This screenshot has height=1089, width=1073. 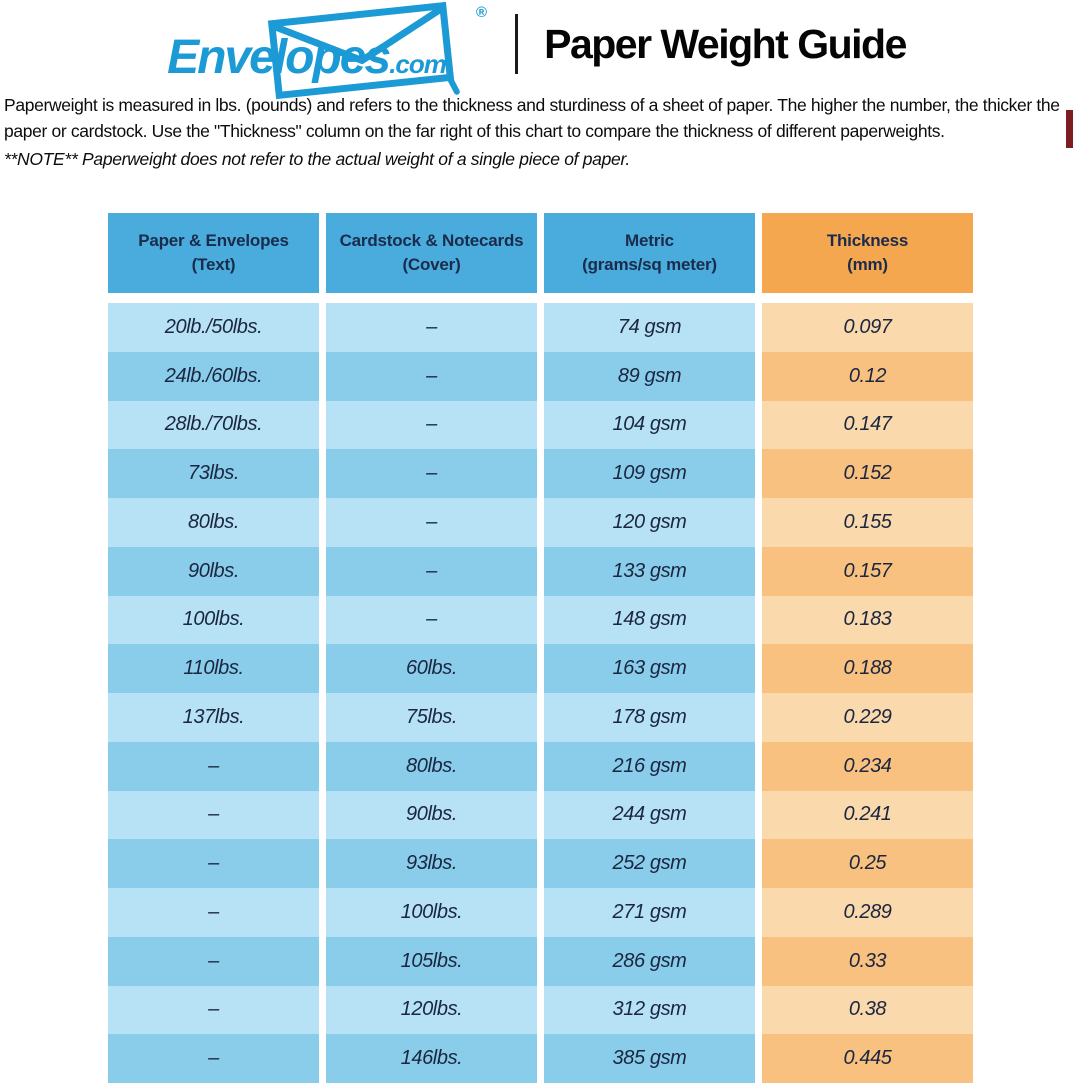 What do you see at coordinates (431, 668) in the screenshot?
I see `table-cell: 60lbs.` at bounding box center [431, 668].